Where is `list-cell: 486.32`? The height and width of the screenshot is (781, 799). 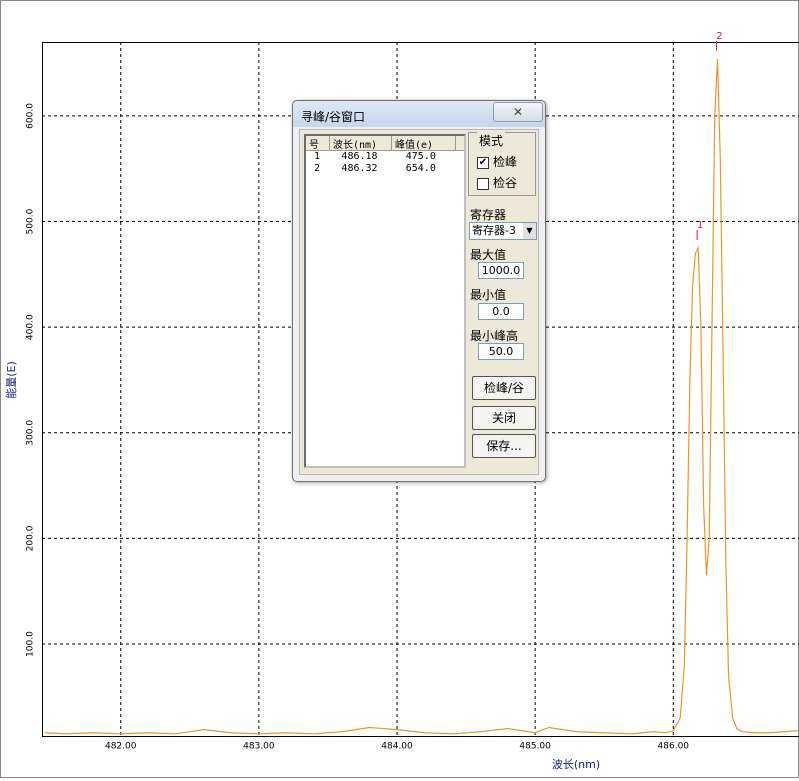
list-cell: 486.32 is located at coordinates (359, 168).